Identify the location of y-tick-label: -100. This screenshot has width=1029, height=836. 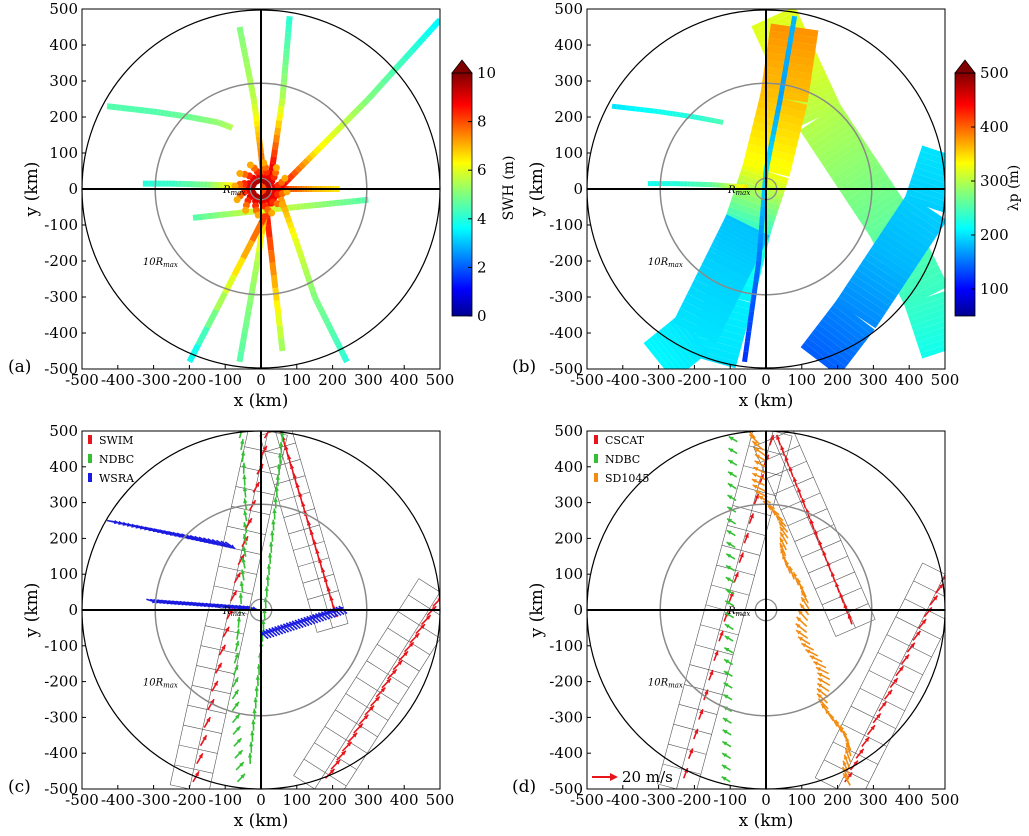
(61, 225).